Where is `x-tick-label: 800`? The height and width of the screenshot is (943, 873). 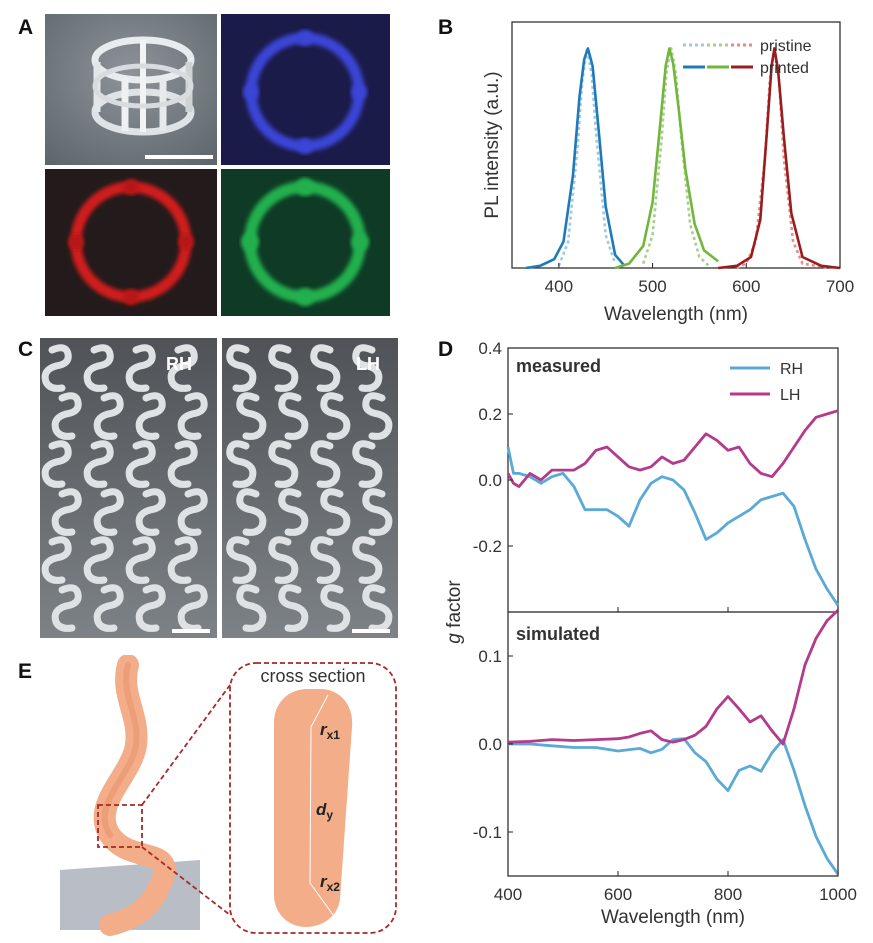 x-tick-label: 800 is located at coordinates (728, 894).